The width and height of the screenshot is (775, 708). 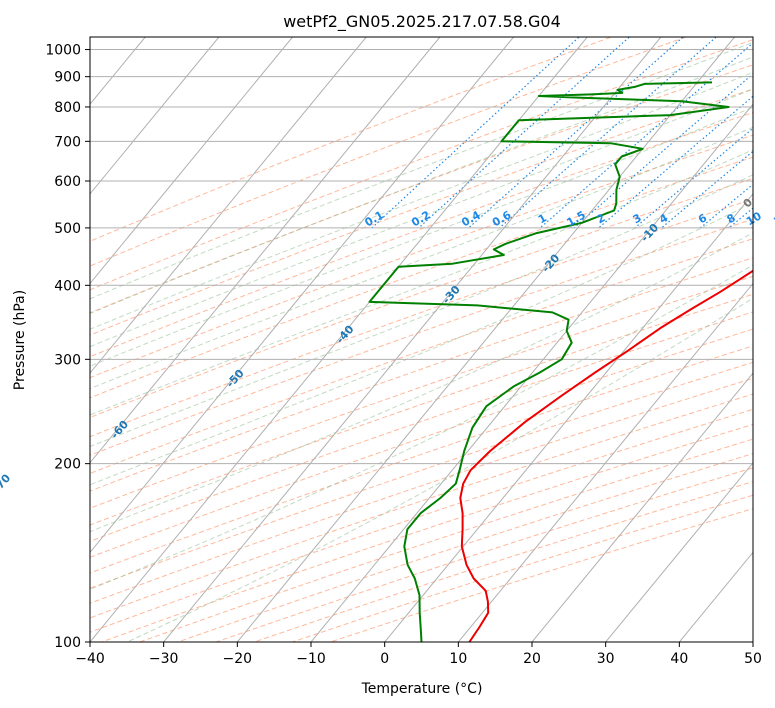 I want to click on mixing-ratio-label: 6, so click(x=702, y=218).